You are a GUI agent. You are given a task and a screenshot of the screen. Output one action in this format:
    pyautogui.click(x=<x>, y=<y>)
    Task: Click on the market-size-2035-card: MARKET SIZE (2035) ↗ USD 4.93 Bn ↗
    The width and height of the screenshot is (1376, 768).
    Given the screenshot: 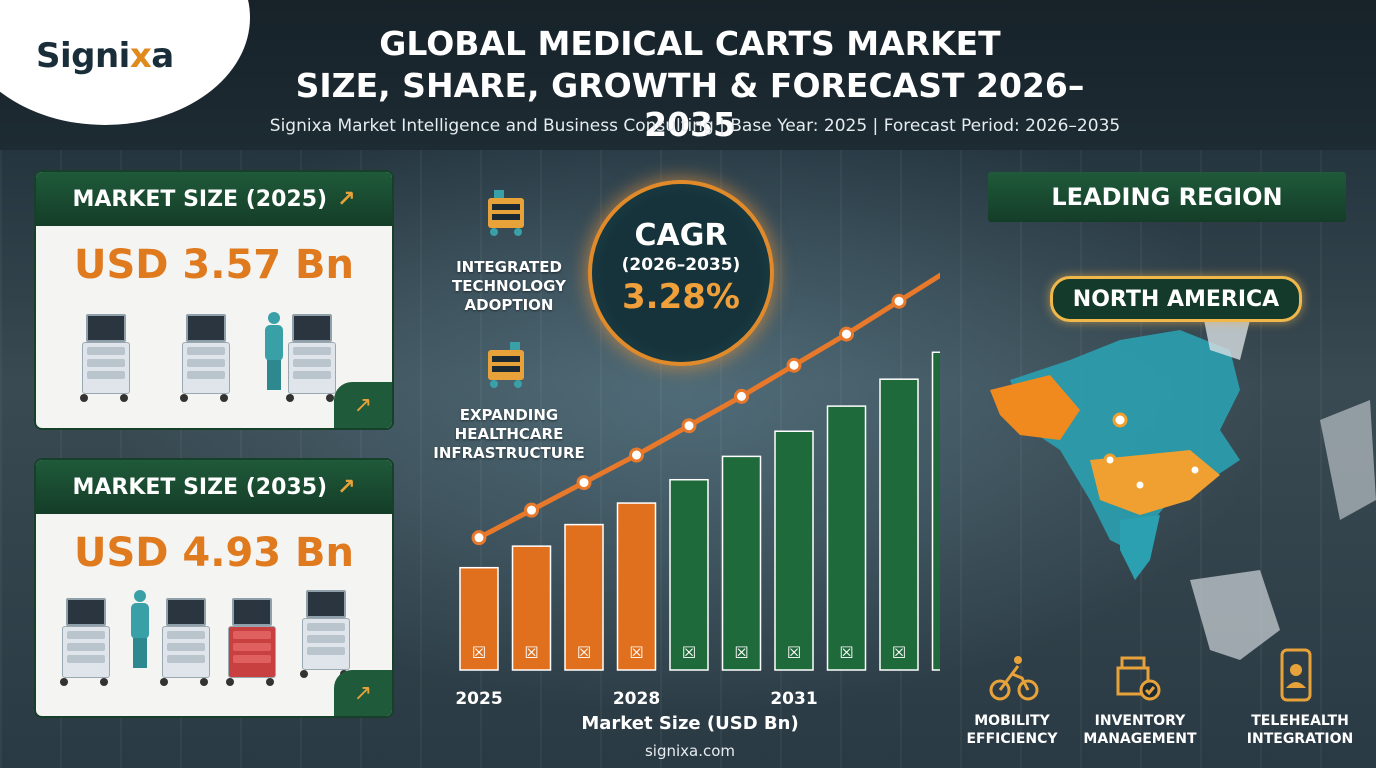 What is the action you would take?
    pyautogui.click(x=214, y=588)
    